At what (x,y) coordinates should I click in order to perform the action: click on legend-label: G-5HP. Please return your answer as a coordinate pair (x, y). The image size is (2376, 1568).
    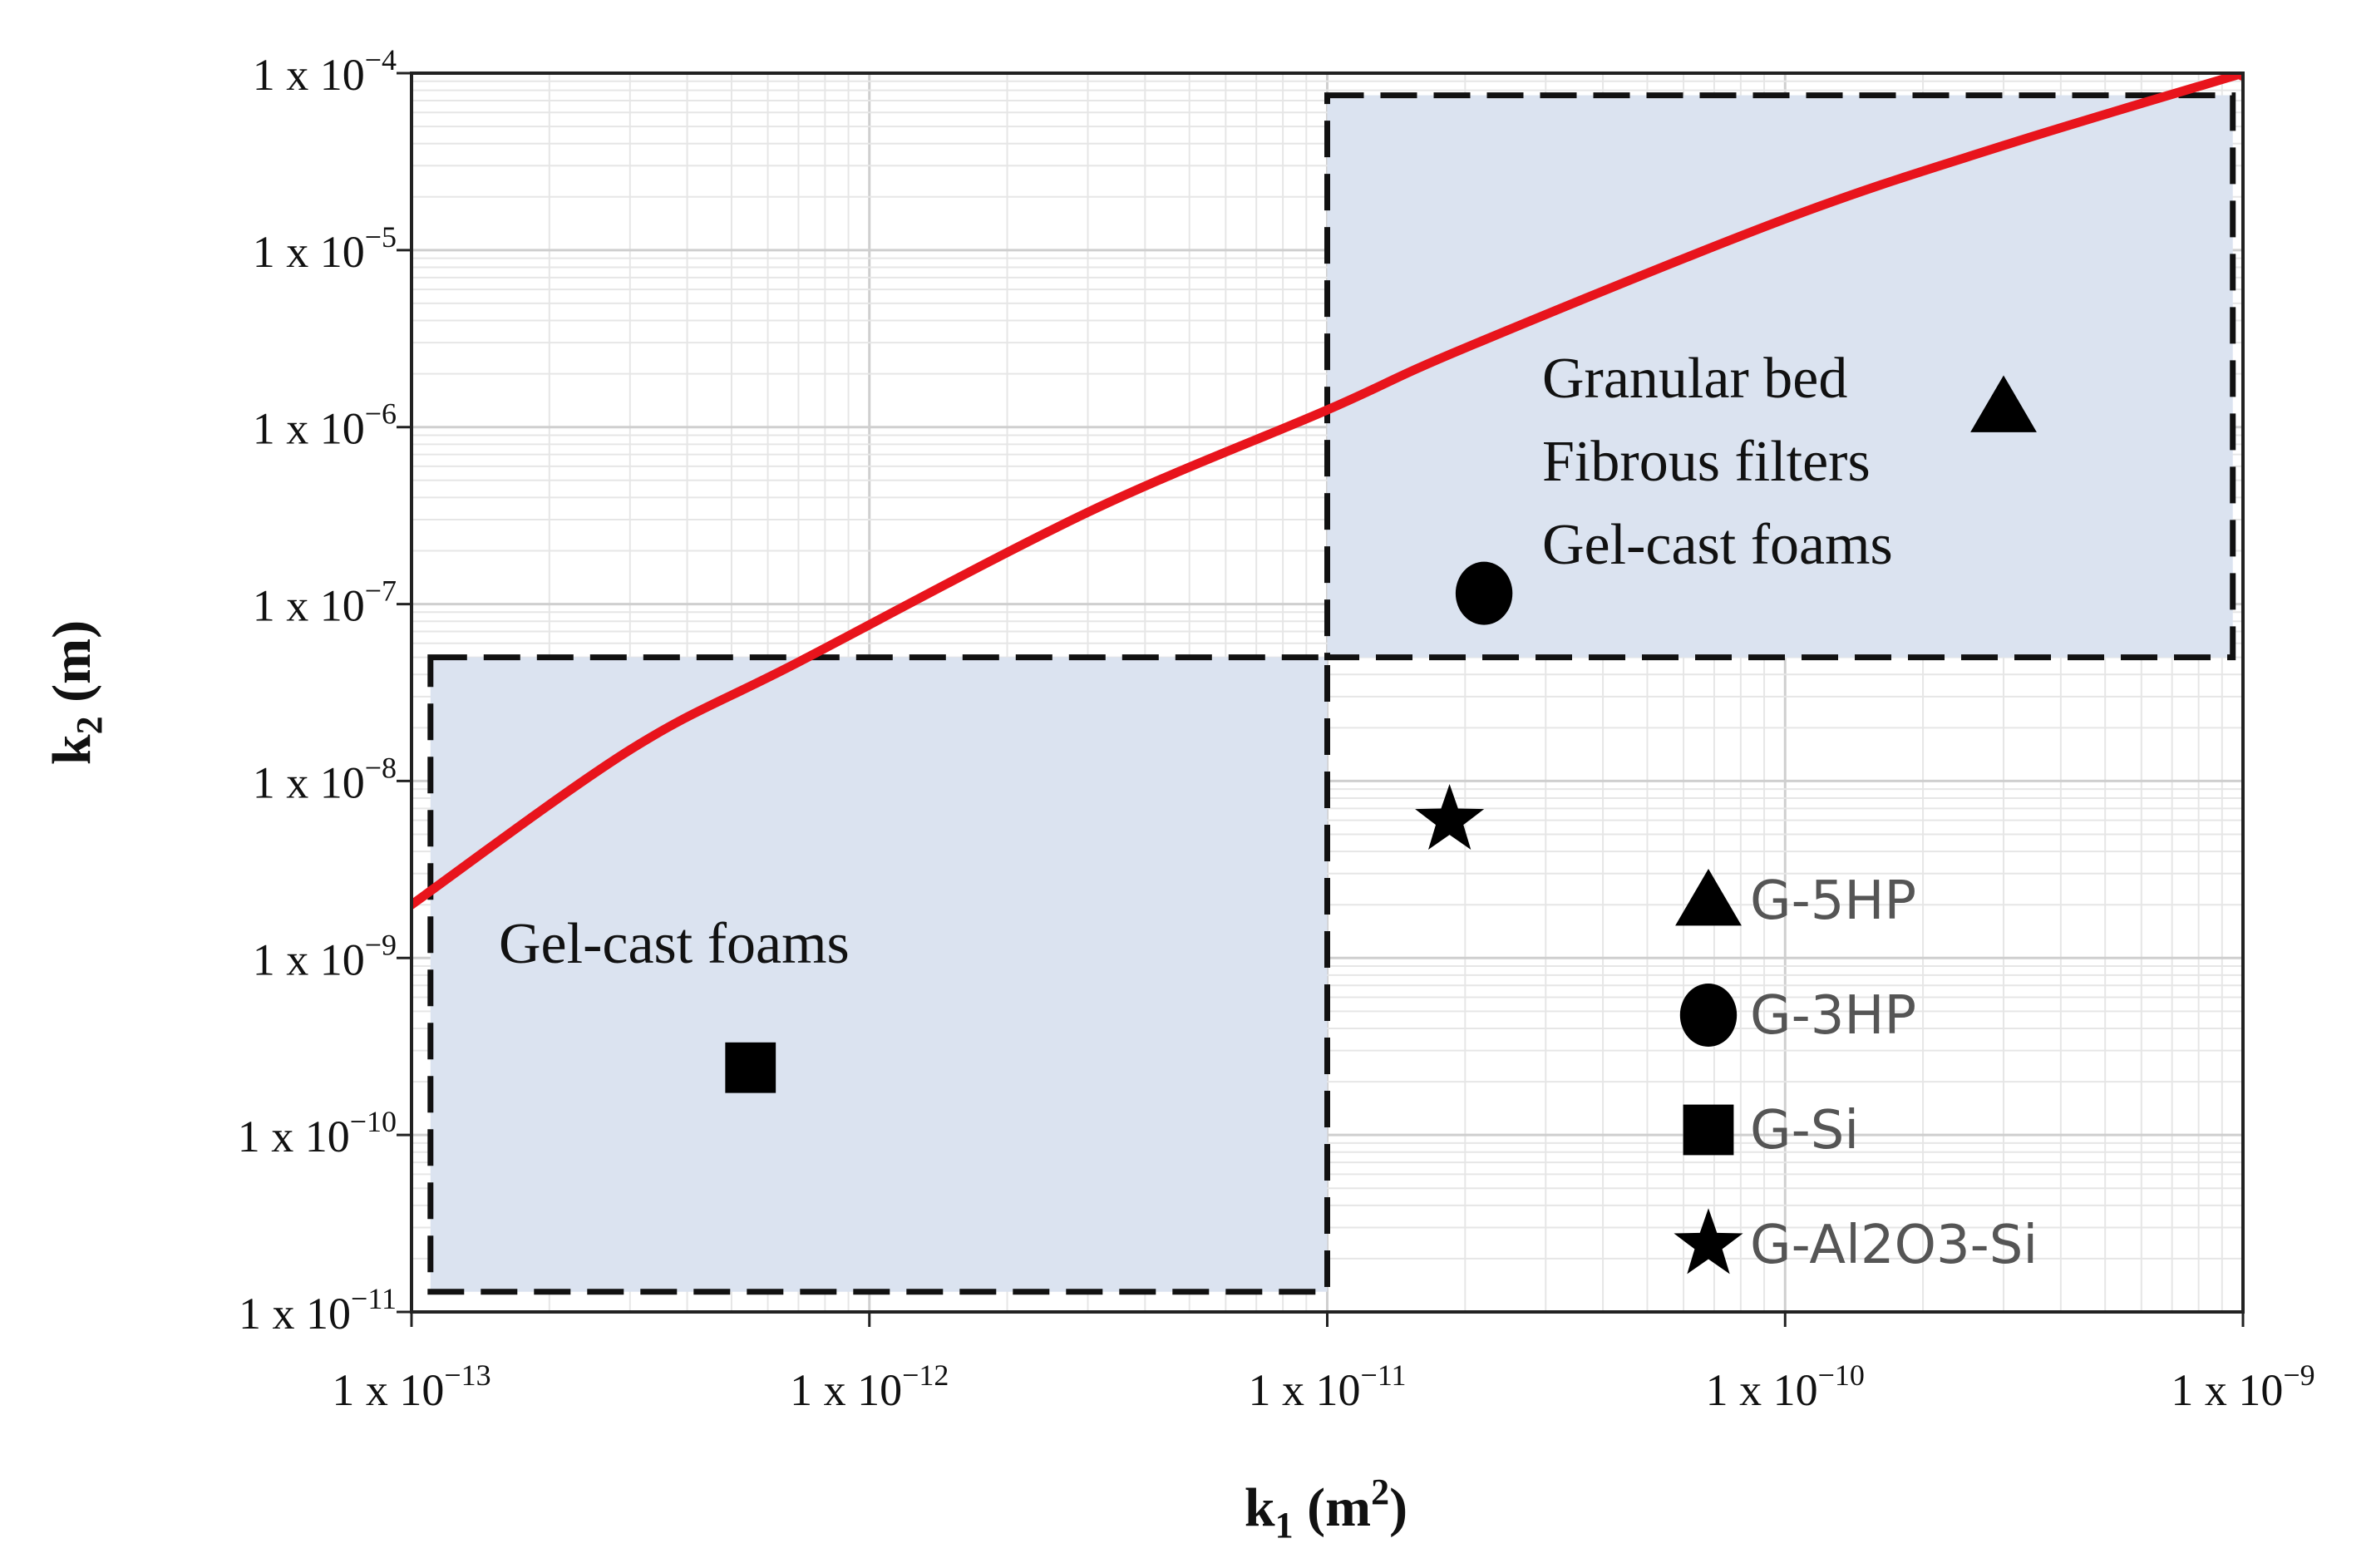
    Looking at the image, I should click on (1833, 901).